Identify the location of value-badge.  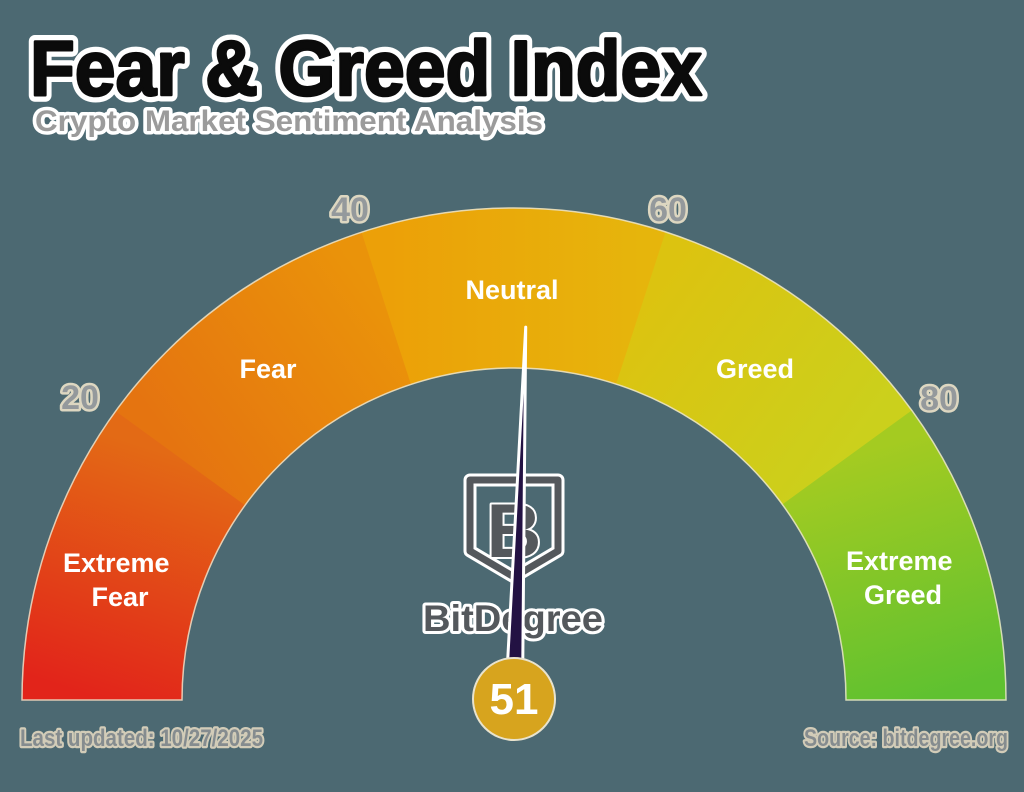
(514, 699).